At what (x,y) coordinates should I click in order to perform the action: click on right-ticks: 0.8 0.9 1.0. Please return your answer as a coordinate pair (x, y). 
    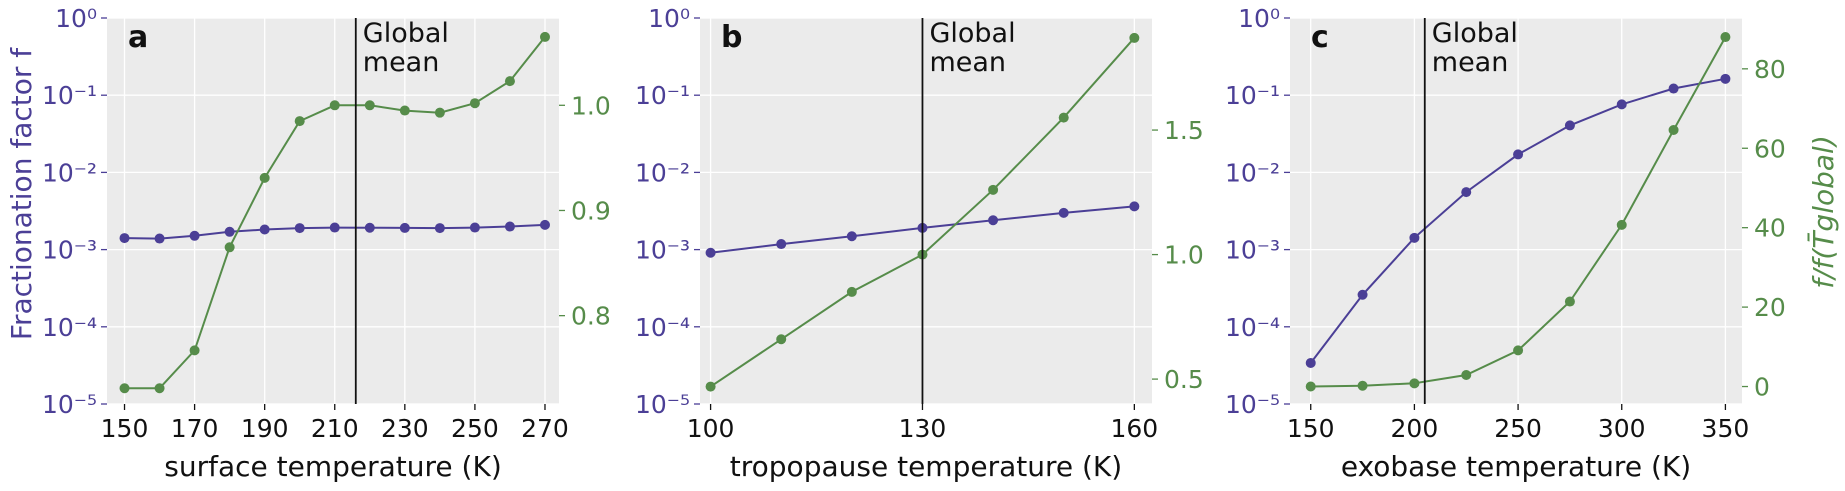
    Looking at the image, I should click on (585, 211).